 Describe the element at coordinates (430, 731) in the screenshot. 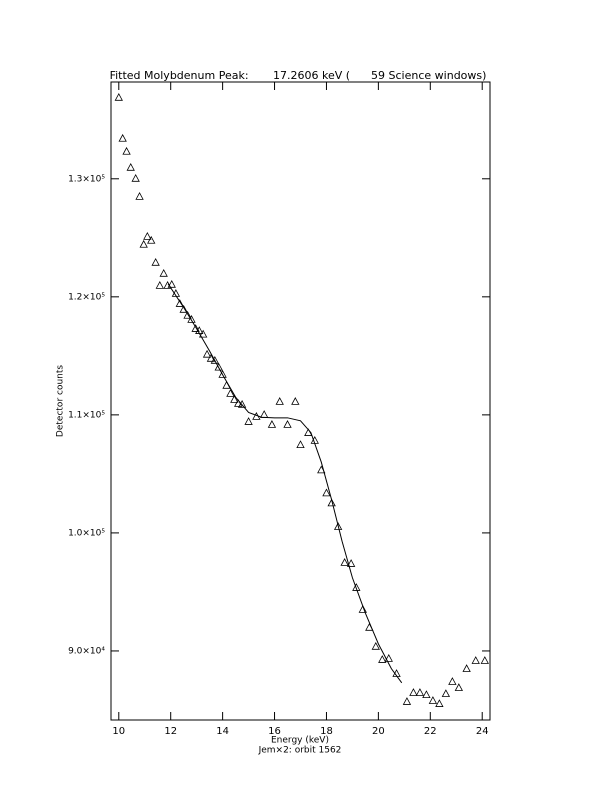

I see `x-tick-label: 22` at that location.